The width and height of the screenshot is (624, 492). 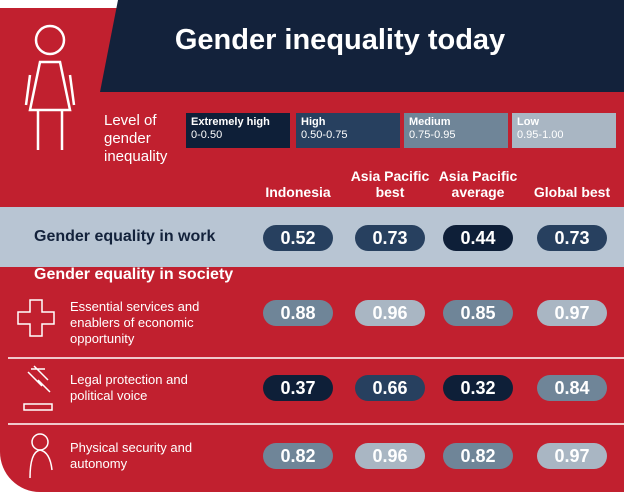 What do you see at coordinates (298, 192) in the screenshot?
I see `column-header: Indonesia` at bounding box center [298, 192].